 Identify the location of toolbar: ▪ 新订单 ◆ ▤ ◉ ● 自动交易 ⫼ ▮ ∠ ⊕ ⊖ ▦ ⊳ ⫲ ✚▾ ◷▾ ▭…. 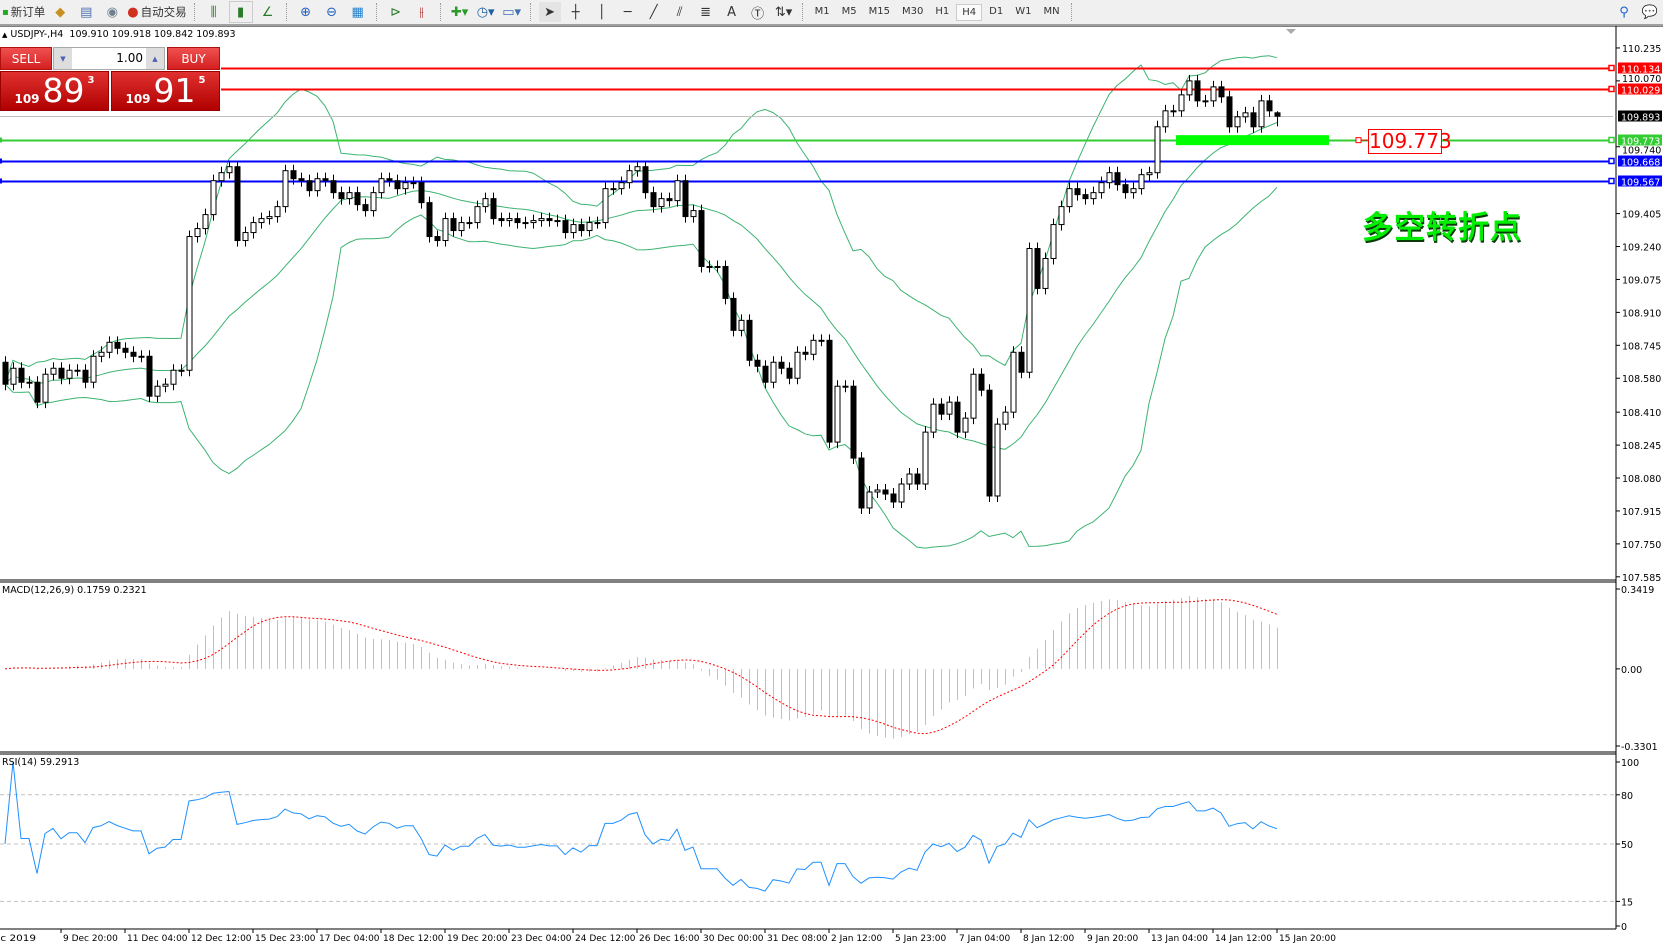
(831, 13).